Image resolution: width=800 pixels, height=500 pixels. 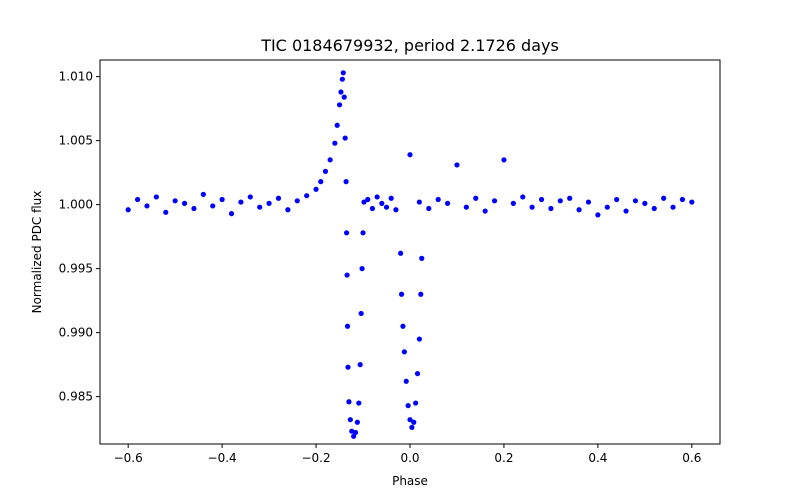 What do you see at coordinates (409, 458) in the screenshot?
I see `x-tick-label: 0.0` at bounding box center [409, 458].